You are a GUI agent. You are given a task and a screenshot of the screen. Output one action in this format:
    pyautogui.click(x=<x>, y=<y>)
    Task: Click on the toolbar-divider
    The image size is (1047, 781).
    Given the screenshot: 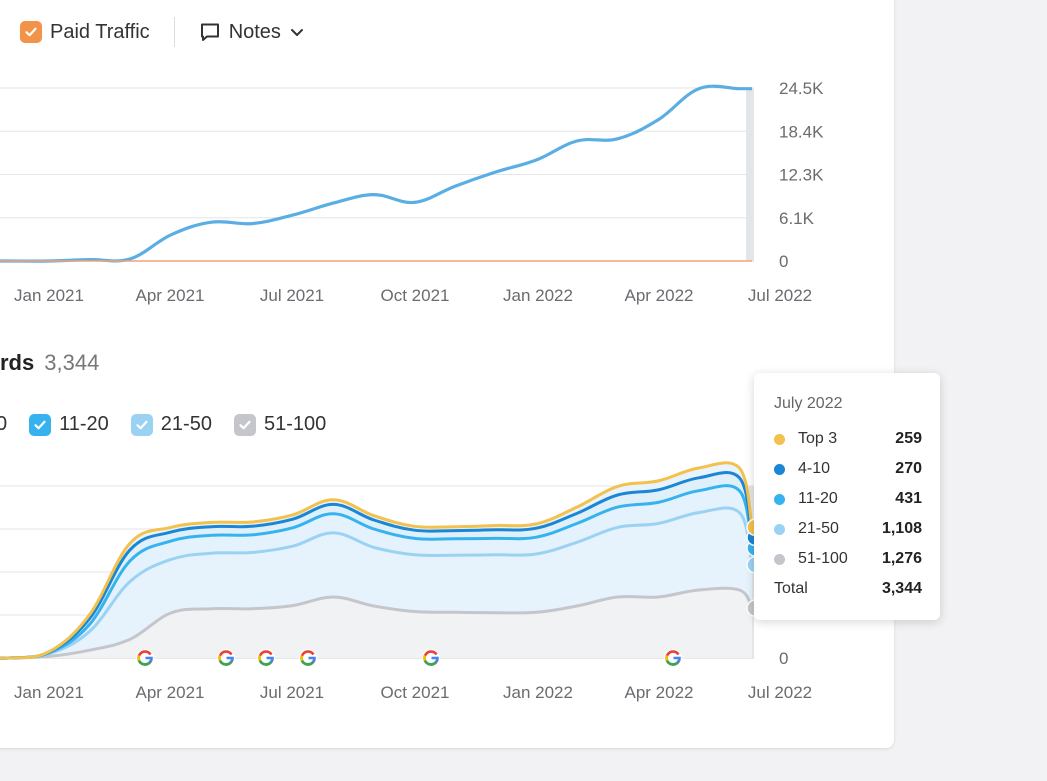 What is the action you would take?
    pyautogui.click(x=174, y=32)
    